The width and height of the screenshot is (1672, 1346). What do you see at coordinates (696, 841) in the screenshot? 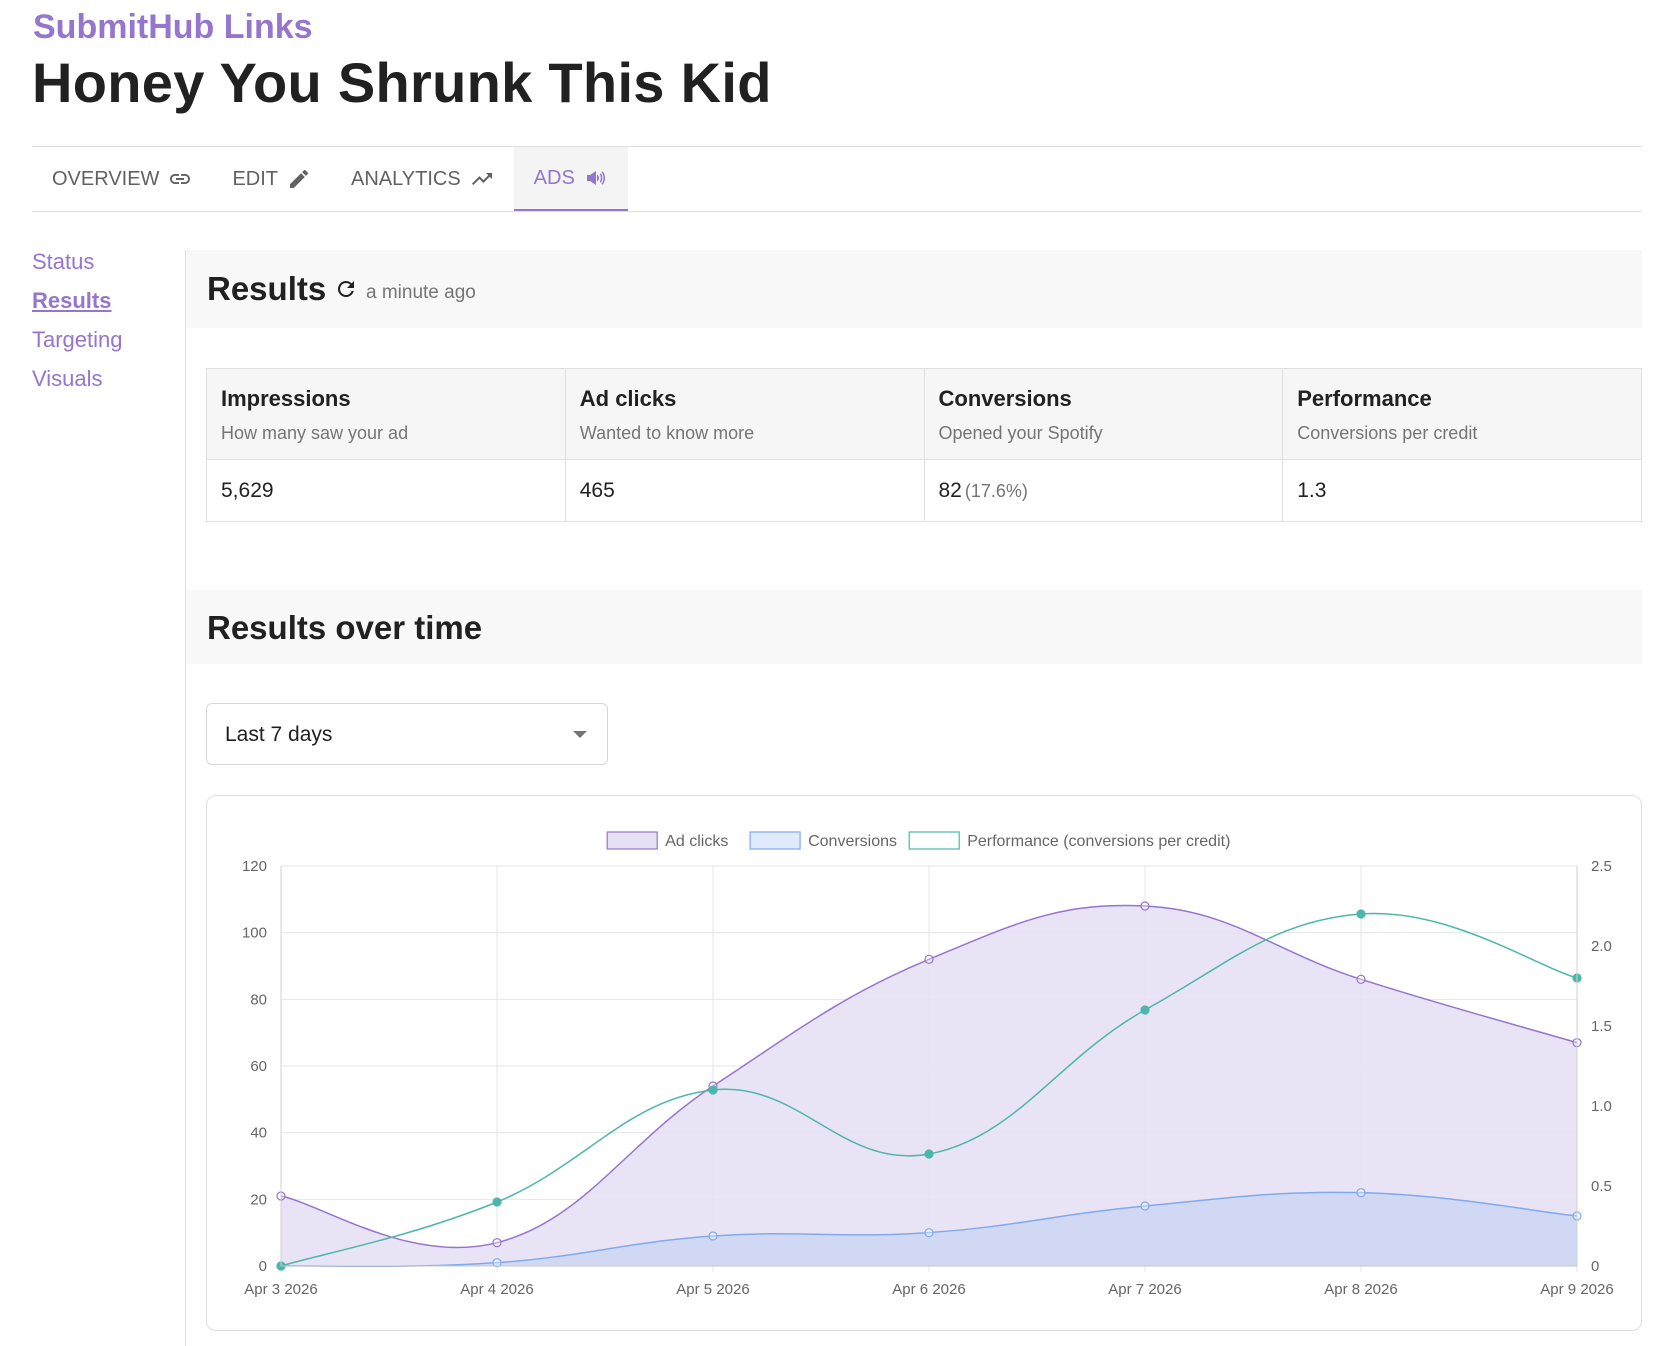
I see `legend-label: Ad clicks` at bounding box center [696, 841].